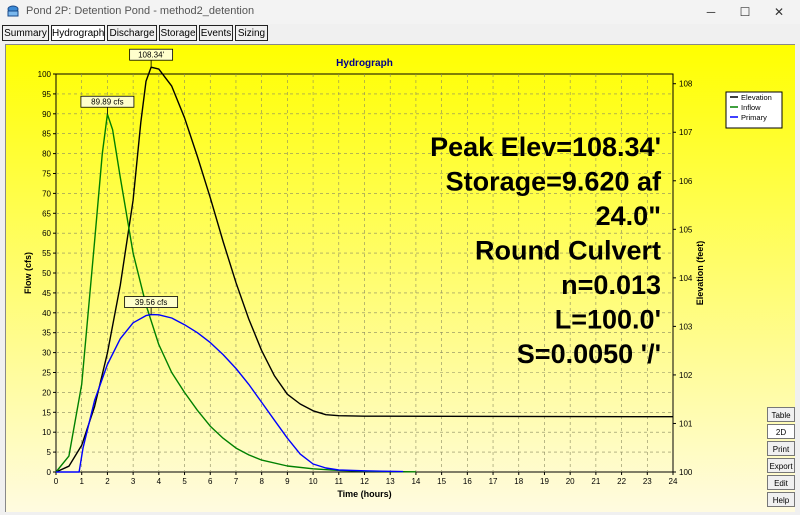 The height and width of the screenshot is (515, 800). Describe the element at coordinates (178, 33) in the screenshot. I see `tab-storage: Storage` at that location.